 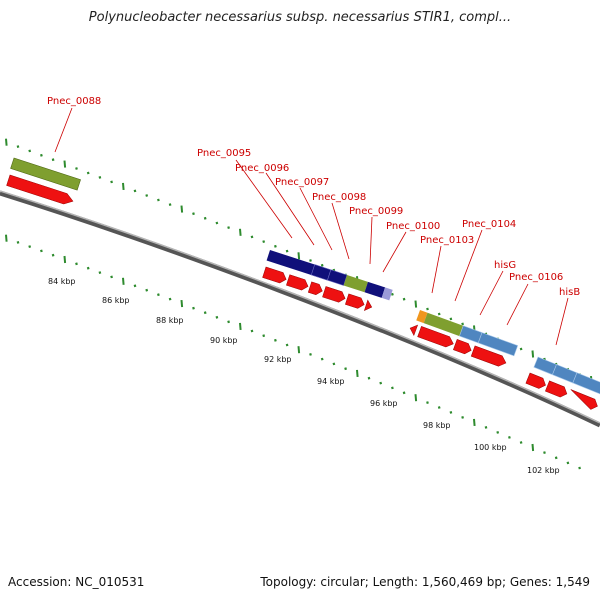 What do you see at coordinates (535, 380) in the screenshot?
I see `gene-arrow-hisb` at bounding box center [535, 380].